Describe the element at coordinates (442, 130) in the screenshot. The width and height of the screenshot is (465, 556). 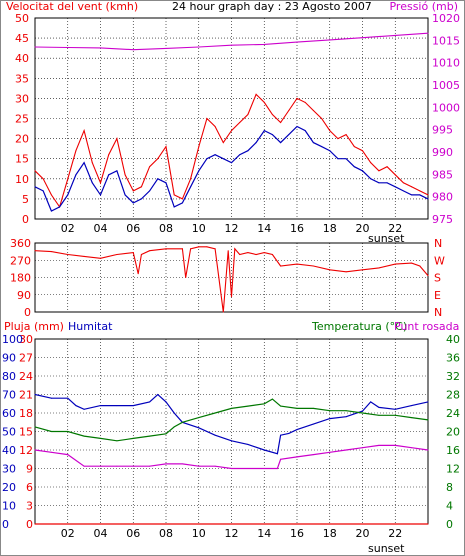
I see `pressure-tick-label: 995` at that location.